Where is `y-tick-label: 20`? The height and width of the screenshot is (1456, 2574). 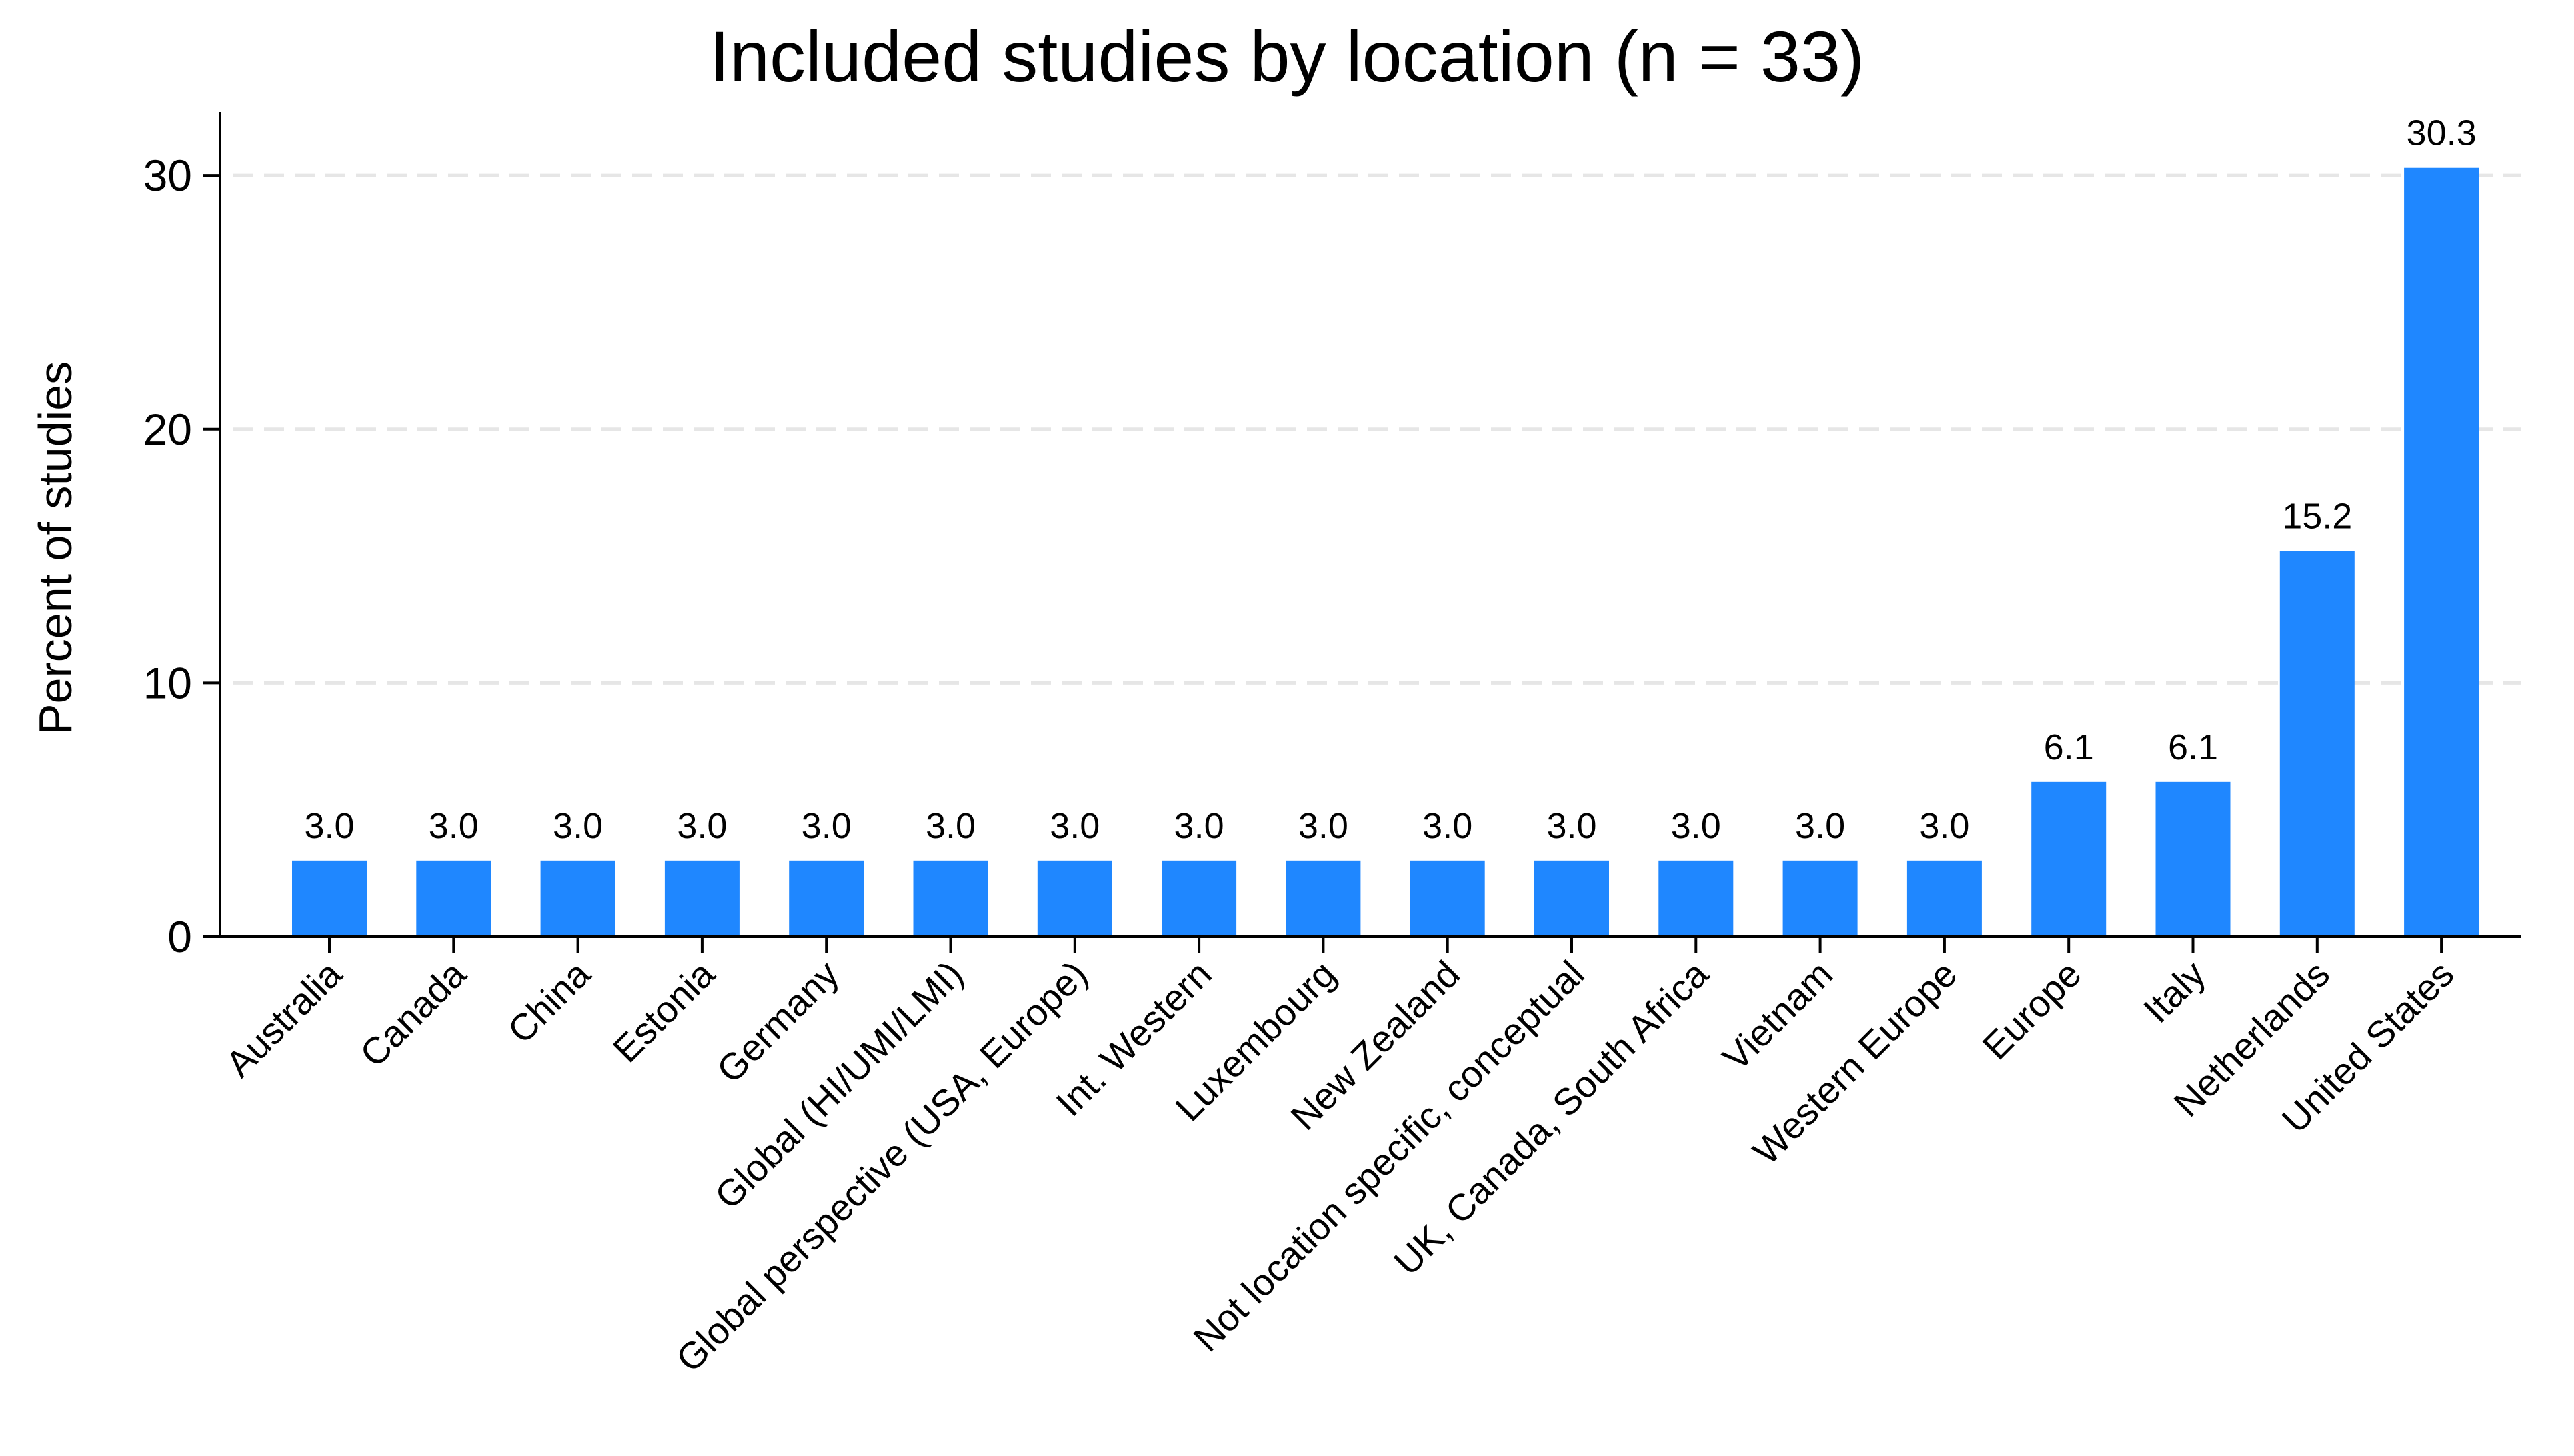 y-tick-label: 20 is located at coordinates (167, 429).